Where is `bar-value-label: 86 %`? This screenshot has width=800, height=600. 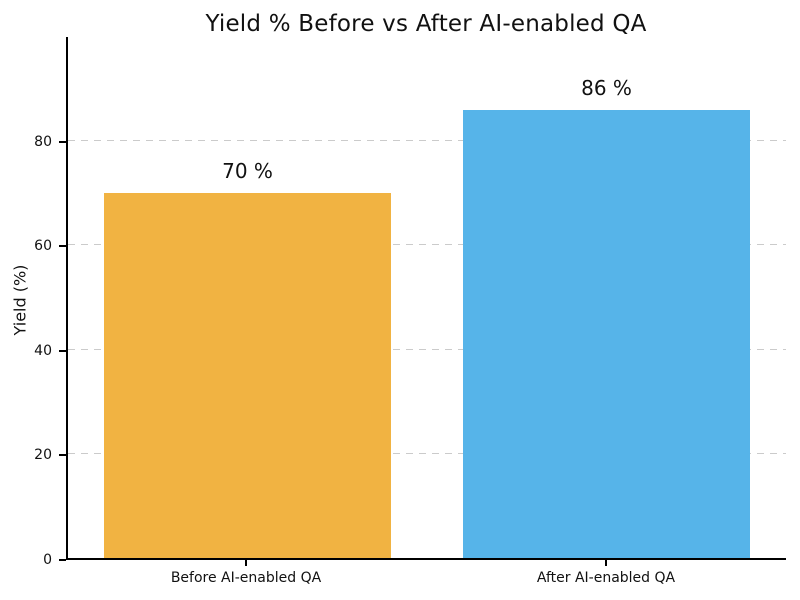 bar-value-label: 86 % is located at coordinates (606, 87).